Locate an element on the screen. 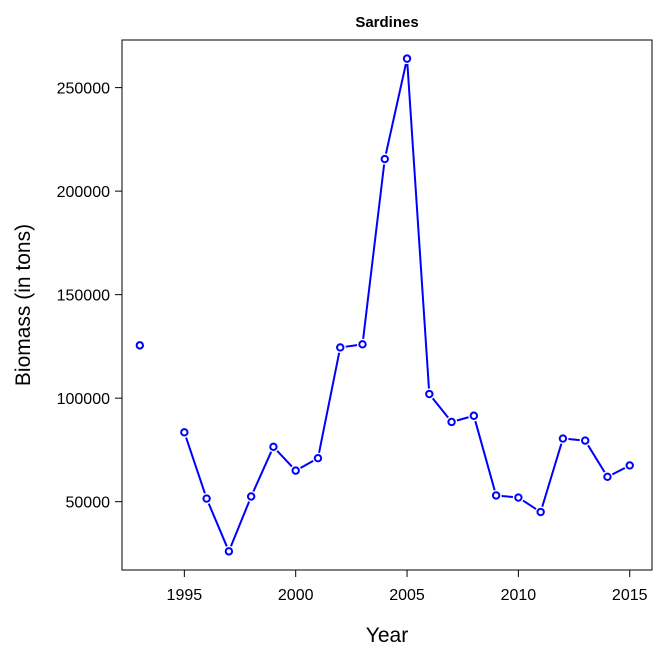 The width and height of the screenshot is (653, 648). y-axis-label: Biomass (in tons) is located at coordinates (23, 305).